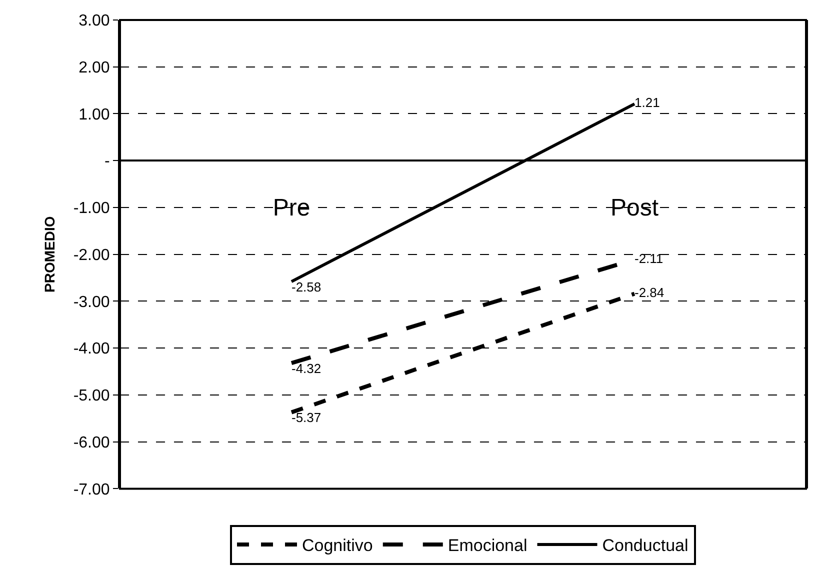 The height and width of the screenshot is (585, 836). Describe the element at coordinates (647, 102) in the screenshot. I see `data-label: 1.21` at that location.